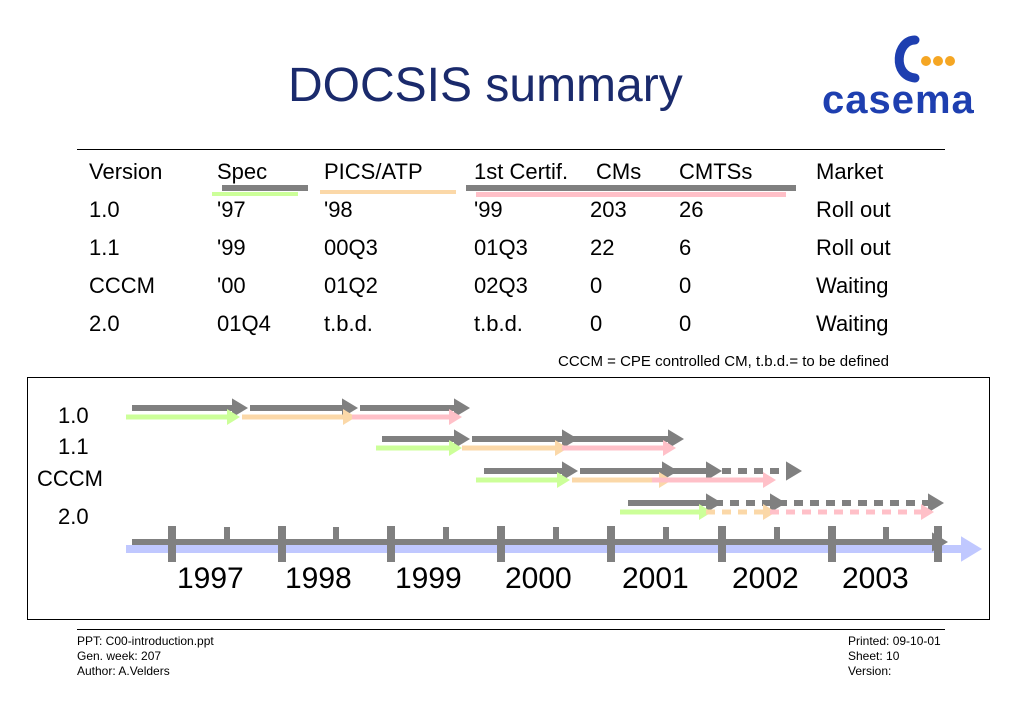 The height and width of the screenshot is (708, 1023). What do you see at coordinates (73, 446) in the screenshot?
I see `timeline-label-1-1: 1.1` at bounding box center [73, 446].